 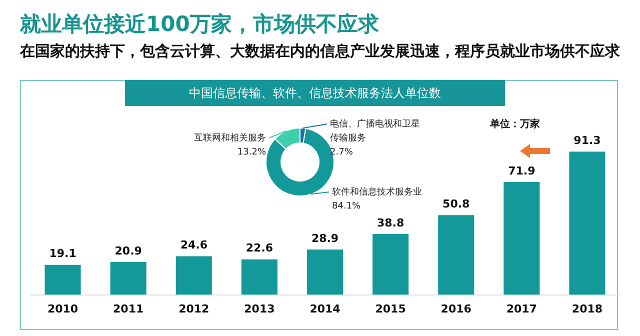 What do you see at coordinates (199, 24) in the screenshot?
I see `chart-title: 就业单位接近100万家，市场供不应求` at bounding box center [199, 24].